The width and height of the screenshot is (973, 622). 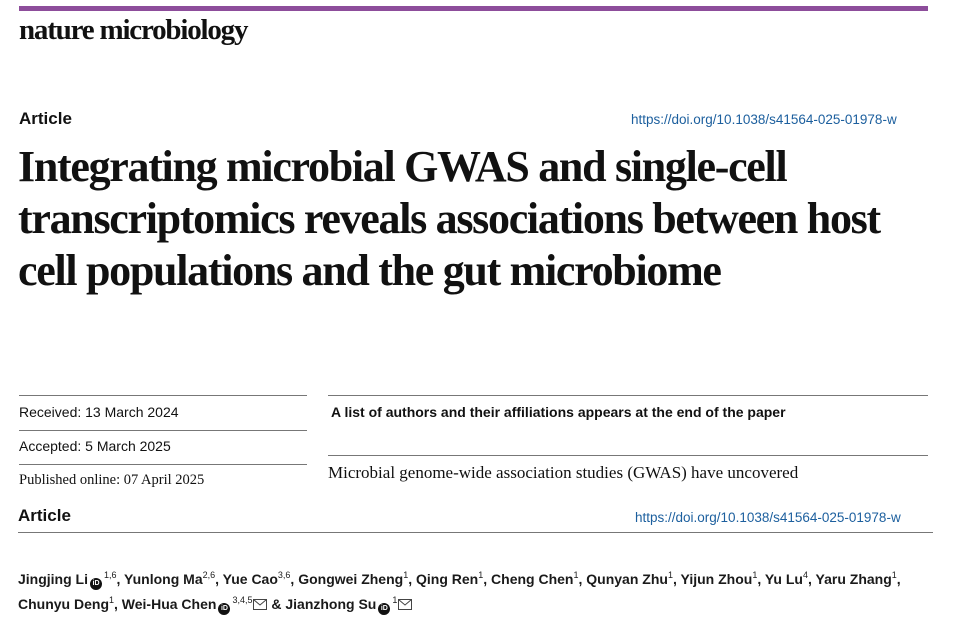 I want to click on author-name: Jingjing Li, so click(x=53, y=579).